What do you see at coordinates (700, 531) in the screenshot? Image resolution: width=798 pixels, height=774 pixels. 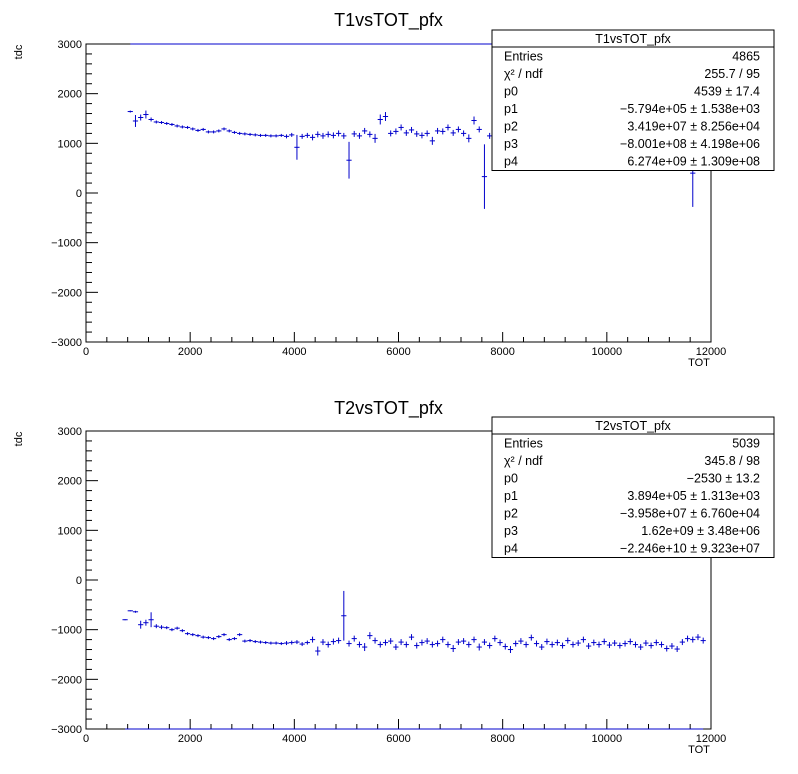 I see `stats-value: 1.62e+09 ± 3.48e+06` at bounding box center [700, 531].